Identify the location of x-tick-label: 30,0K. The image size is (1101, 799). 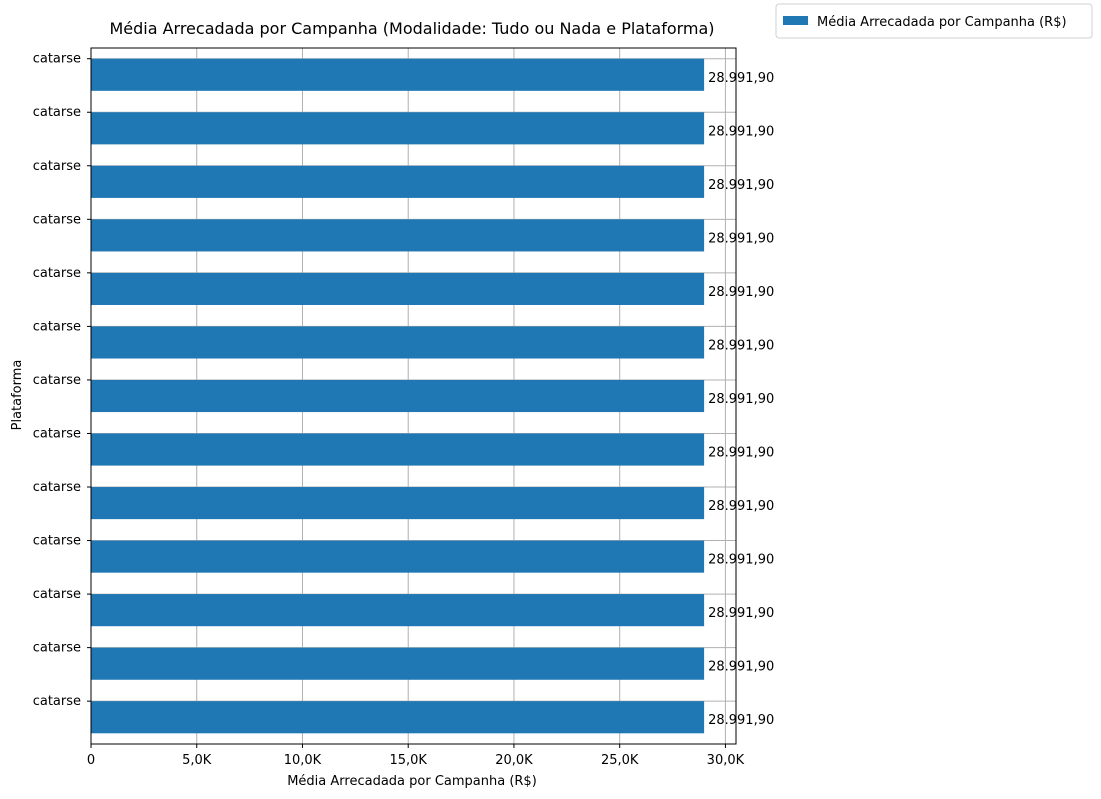
(726, 760).